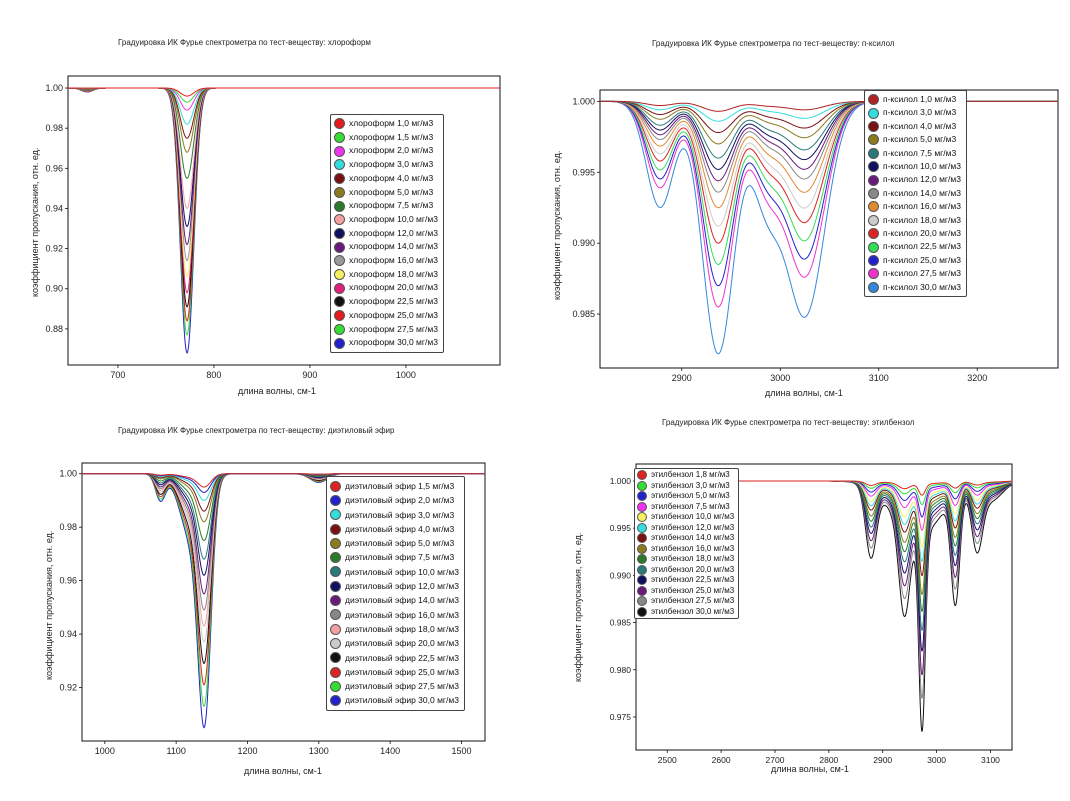  Describe the element at coordinates (386, 193) in the screenshot. I see `legend-item: хлороформ 5,0 мг/м3` at that location.